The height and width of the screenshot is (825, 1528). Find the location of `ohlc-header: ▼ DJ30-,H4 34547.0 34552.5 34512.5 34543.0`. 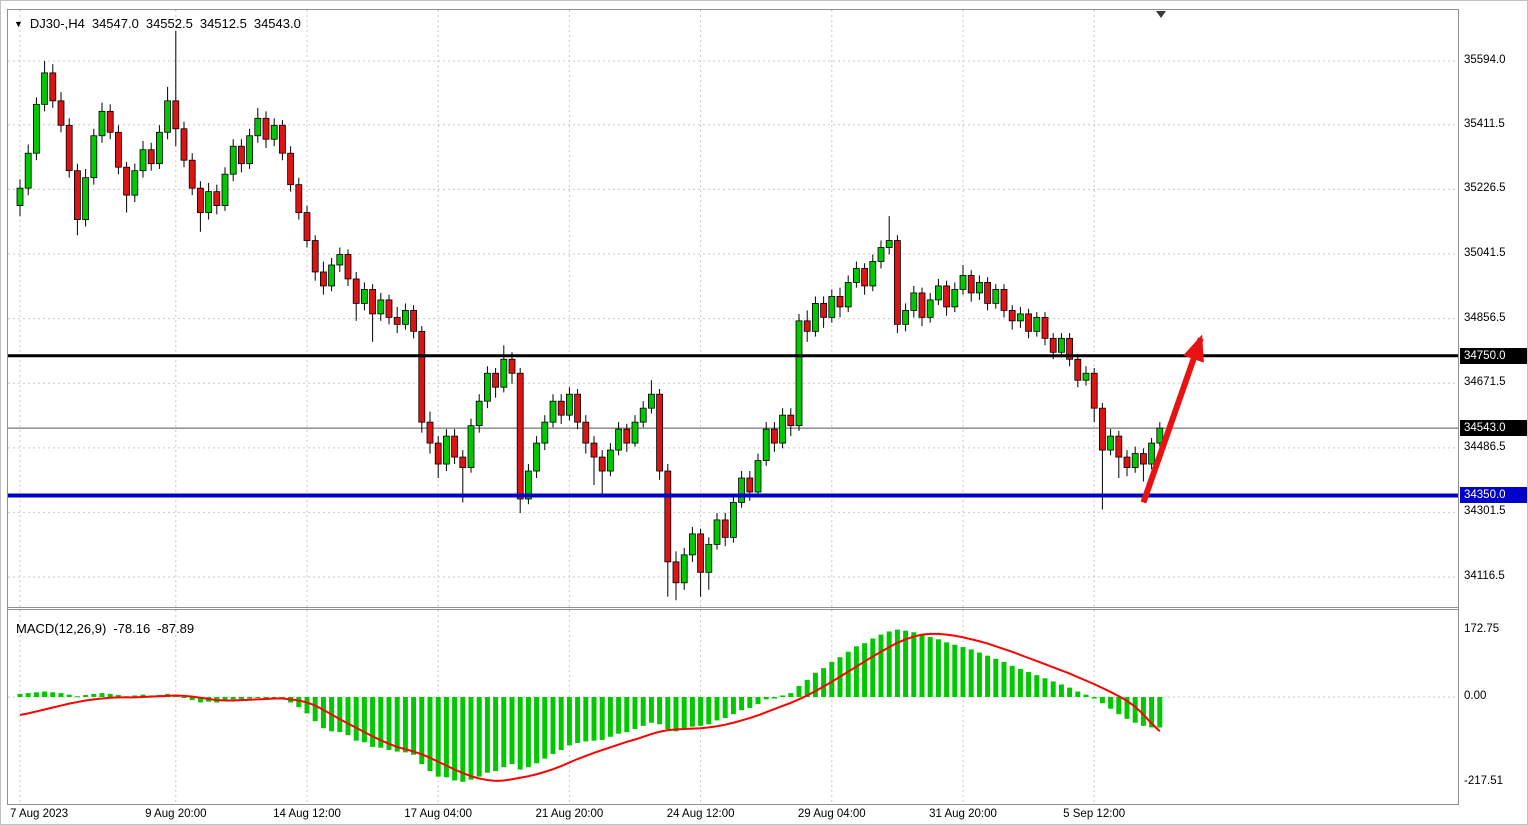

ohlc-header: ▼ DJ30-,H4 34547.0 34552.5 34512.5 34543.0 is located at coordinates (161, 23).